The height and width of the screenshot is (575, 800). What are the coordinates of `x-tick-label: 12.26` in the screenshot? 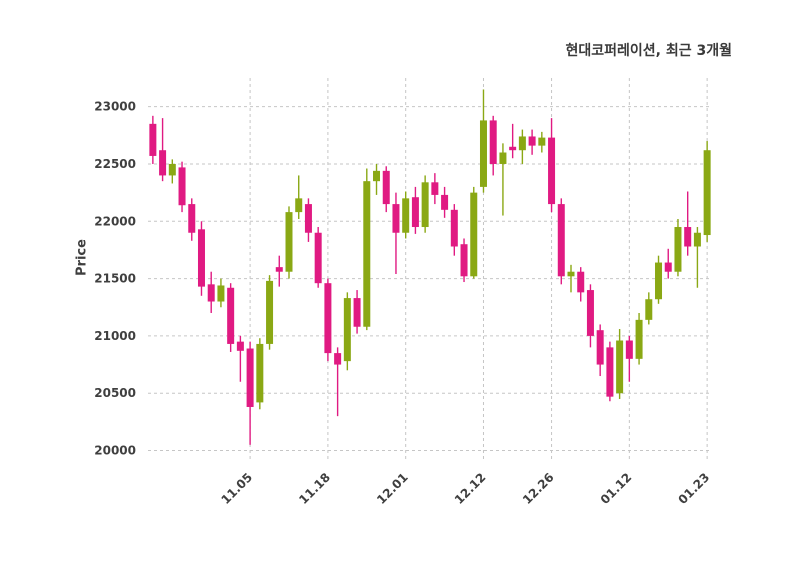 It's located at (538, 488).